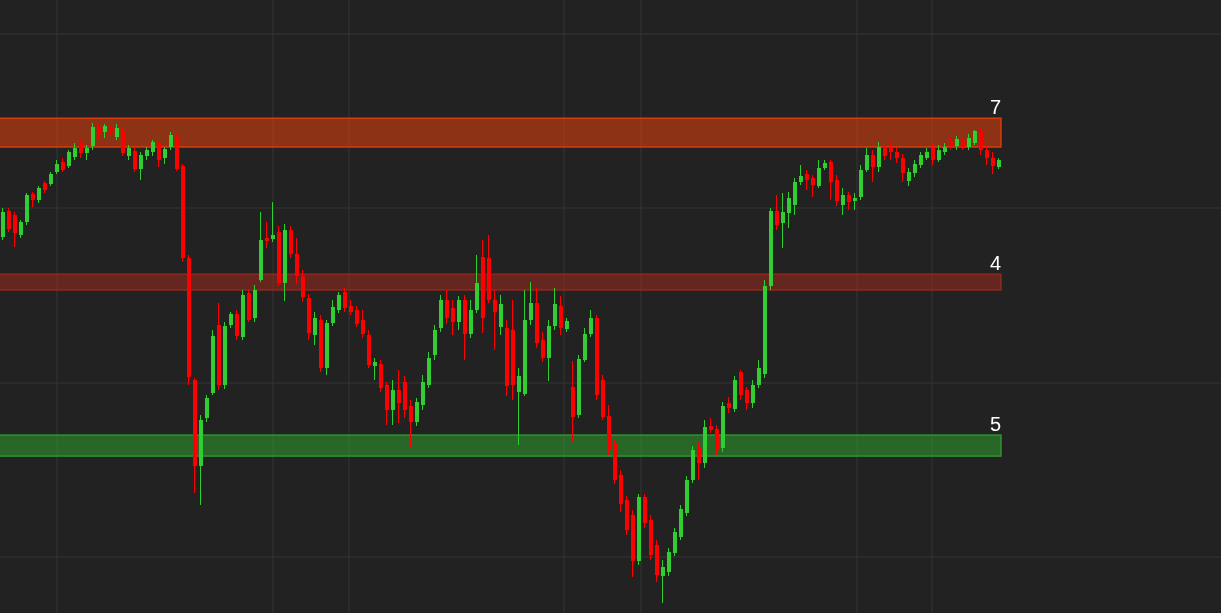 The height and width of the screenshot is (613, 1221). What do you see at coordinates (995, 263) in the screenshot?
I see `band-label: 4` at bounding box center [995, 263].